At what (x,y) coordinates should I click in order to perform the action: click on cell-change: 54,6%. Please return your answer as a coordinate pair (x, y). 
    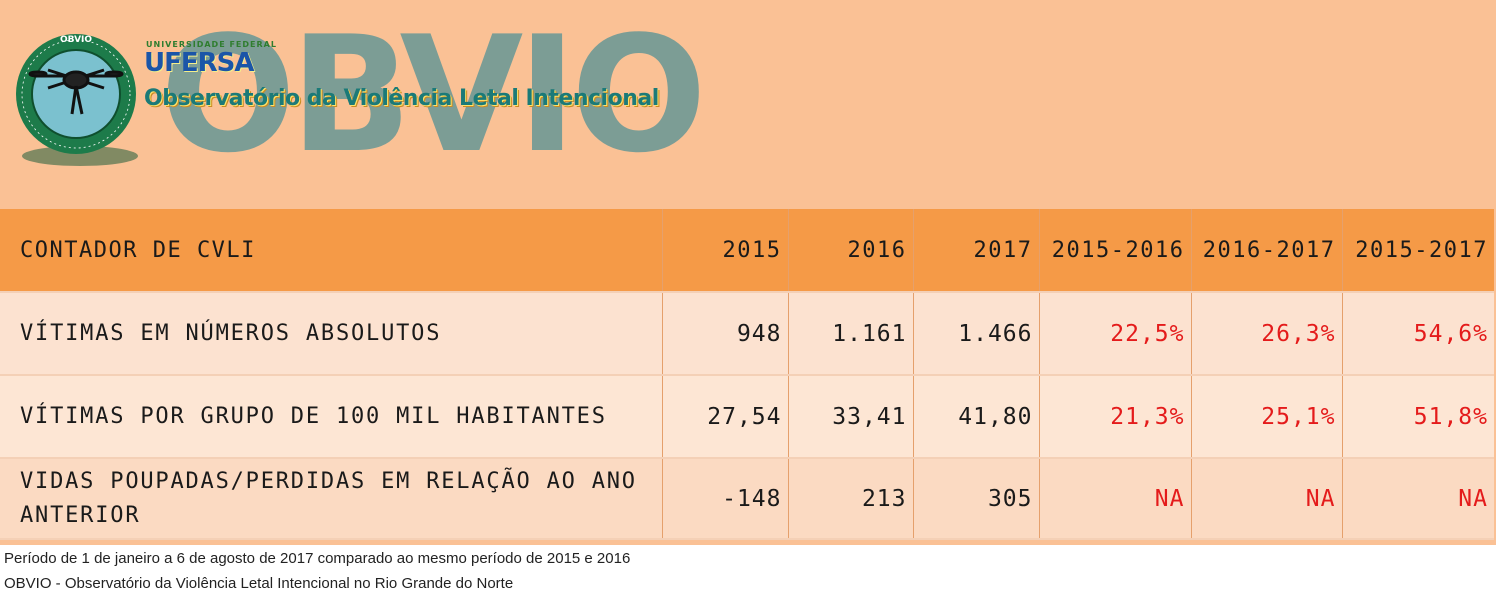
    Looking at the image, I should click on (1418, 334).